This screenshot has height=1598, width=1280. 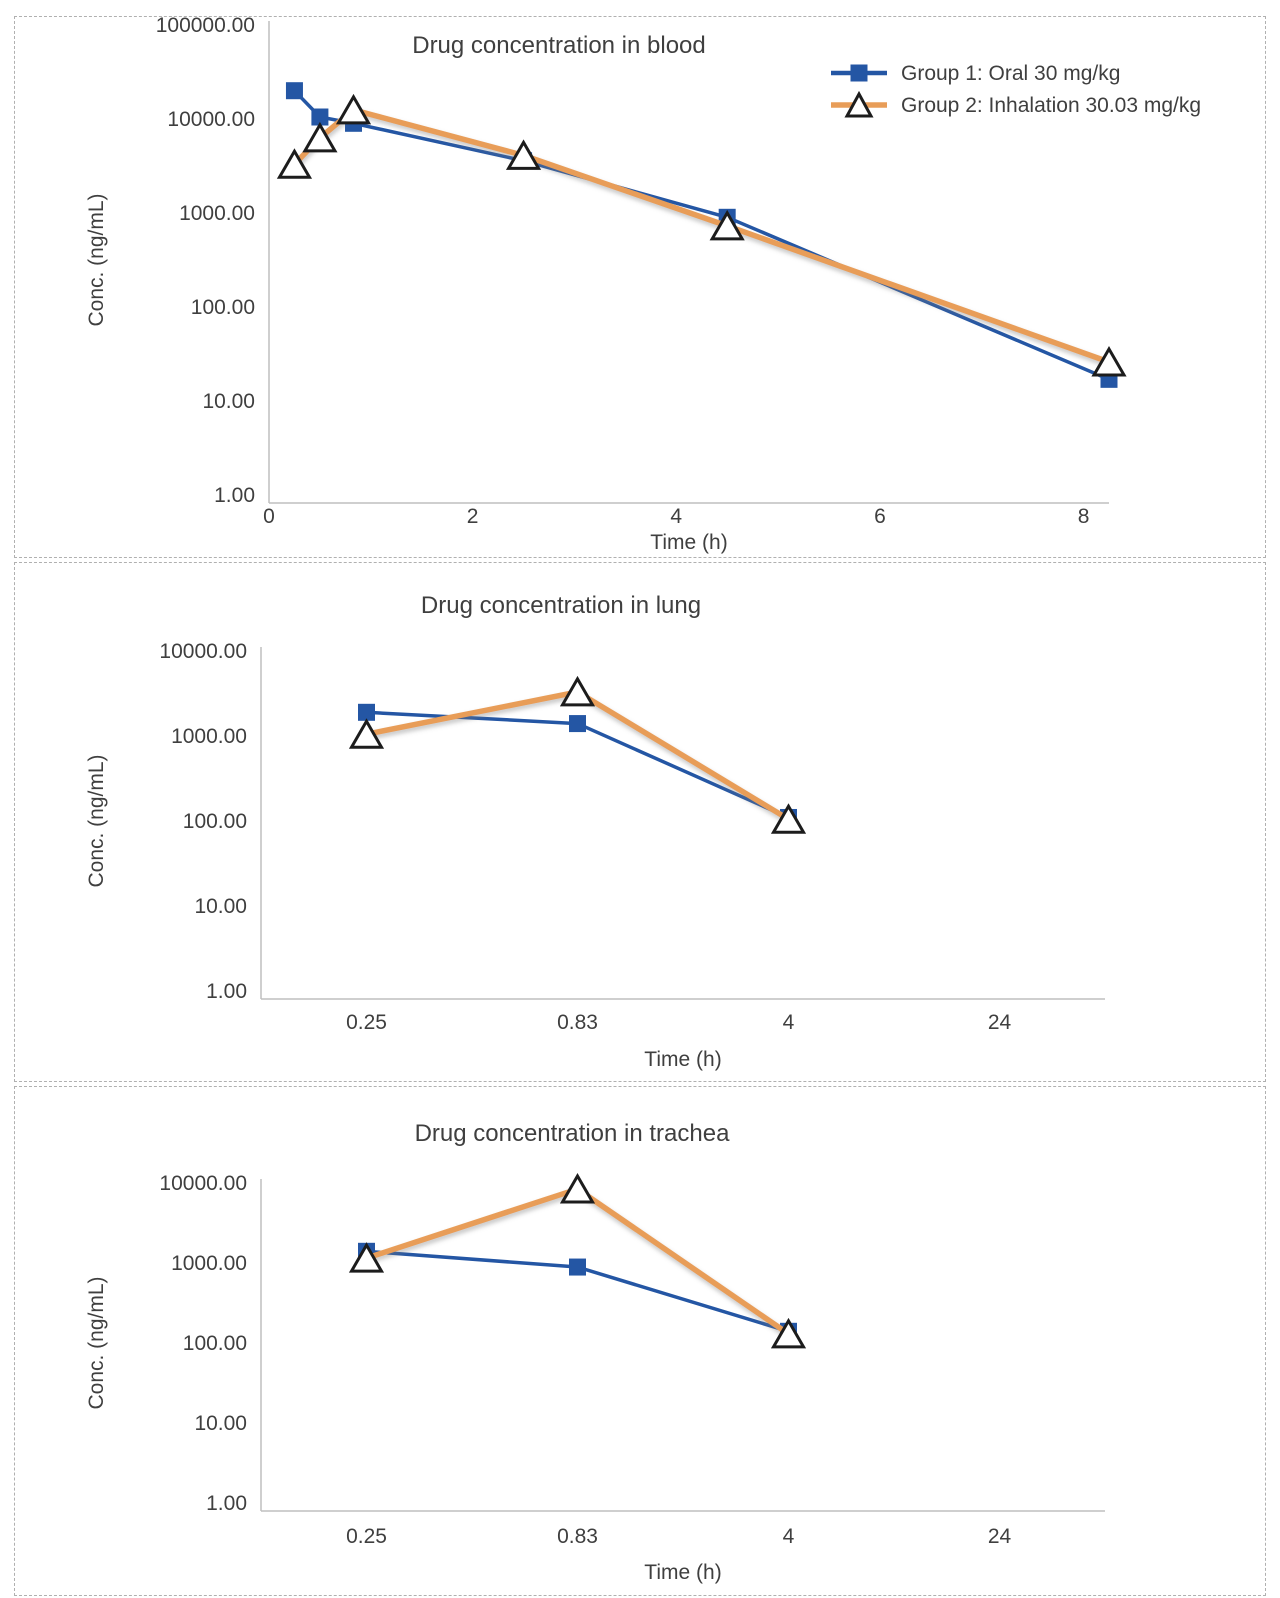 I want to click on x-tick-label: 6, so click(x=880, y=516).